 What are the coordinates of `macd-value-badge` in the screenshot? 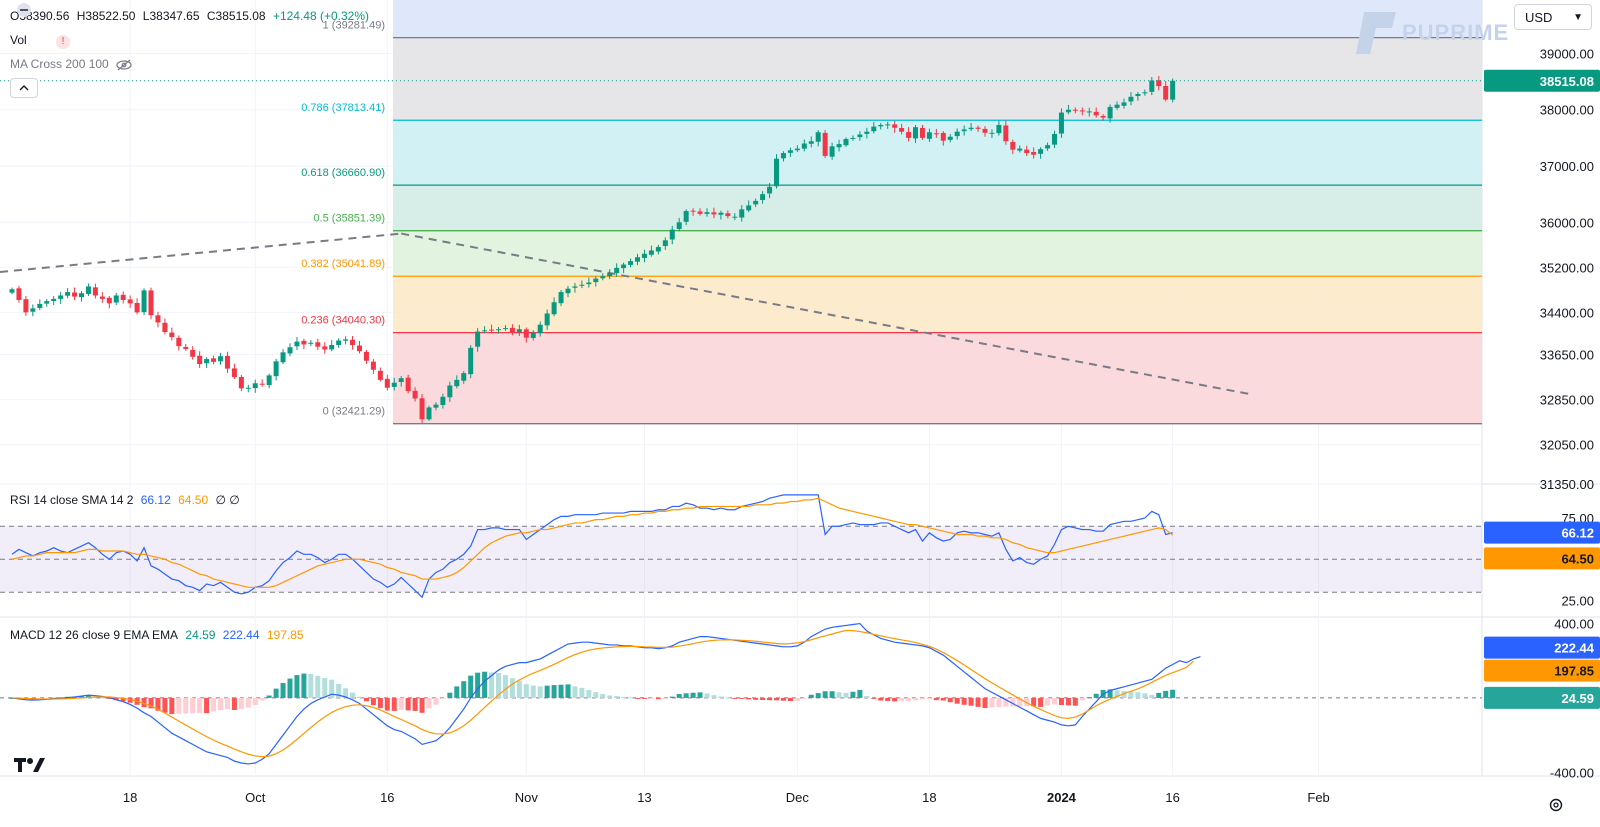 It's located at (1542, 647).